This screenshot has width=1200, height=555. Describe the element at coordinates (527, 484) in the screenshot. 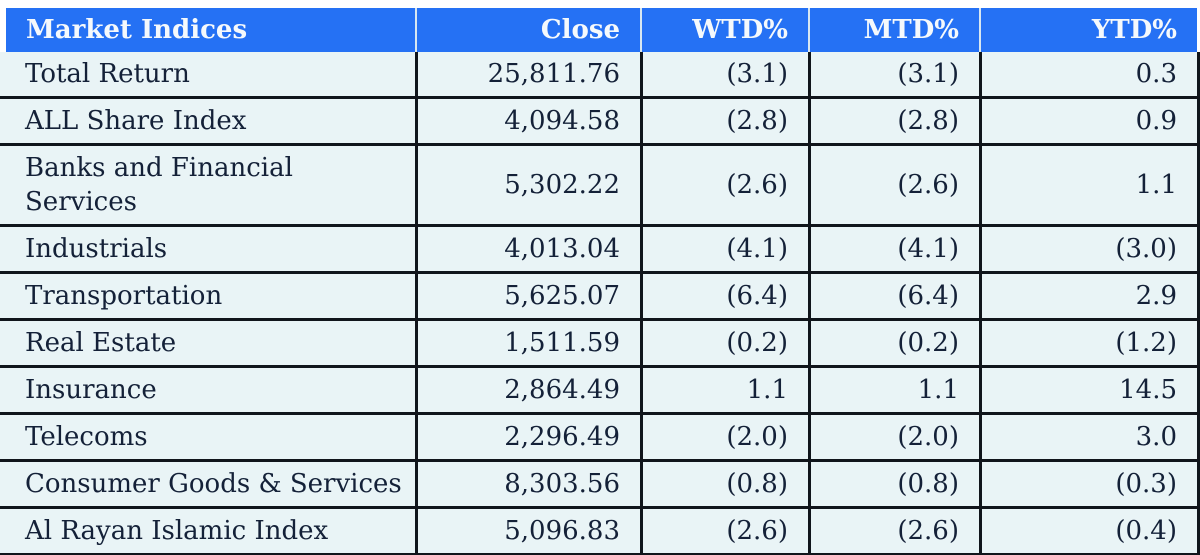

I see `cell-close: 8,303.56` at that location.